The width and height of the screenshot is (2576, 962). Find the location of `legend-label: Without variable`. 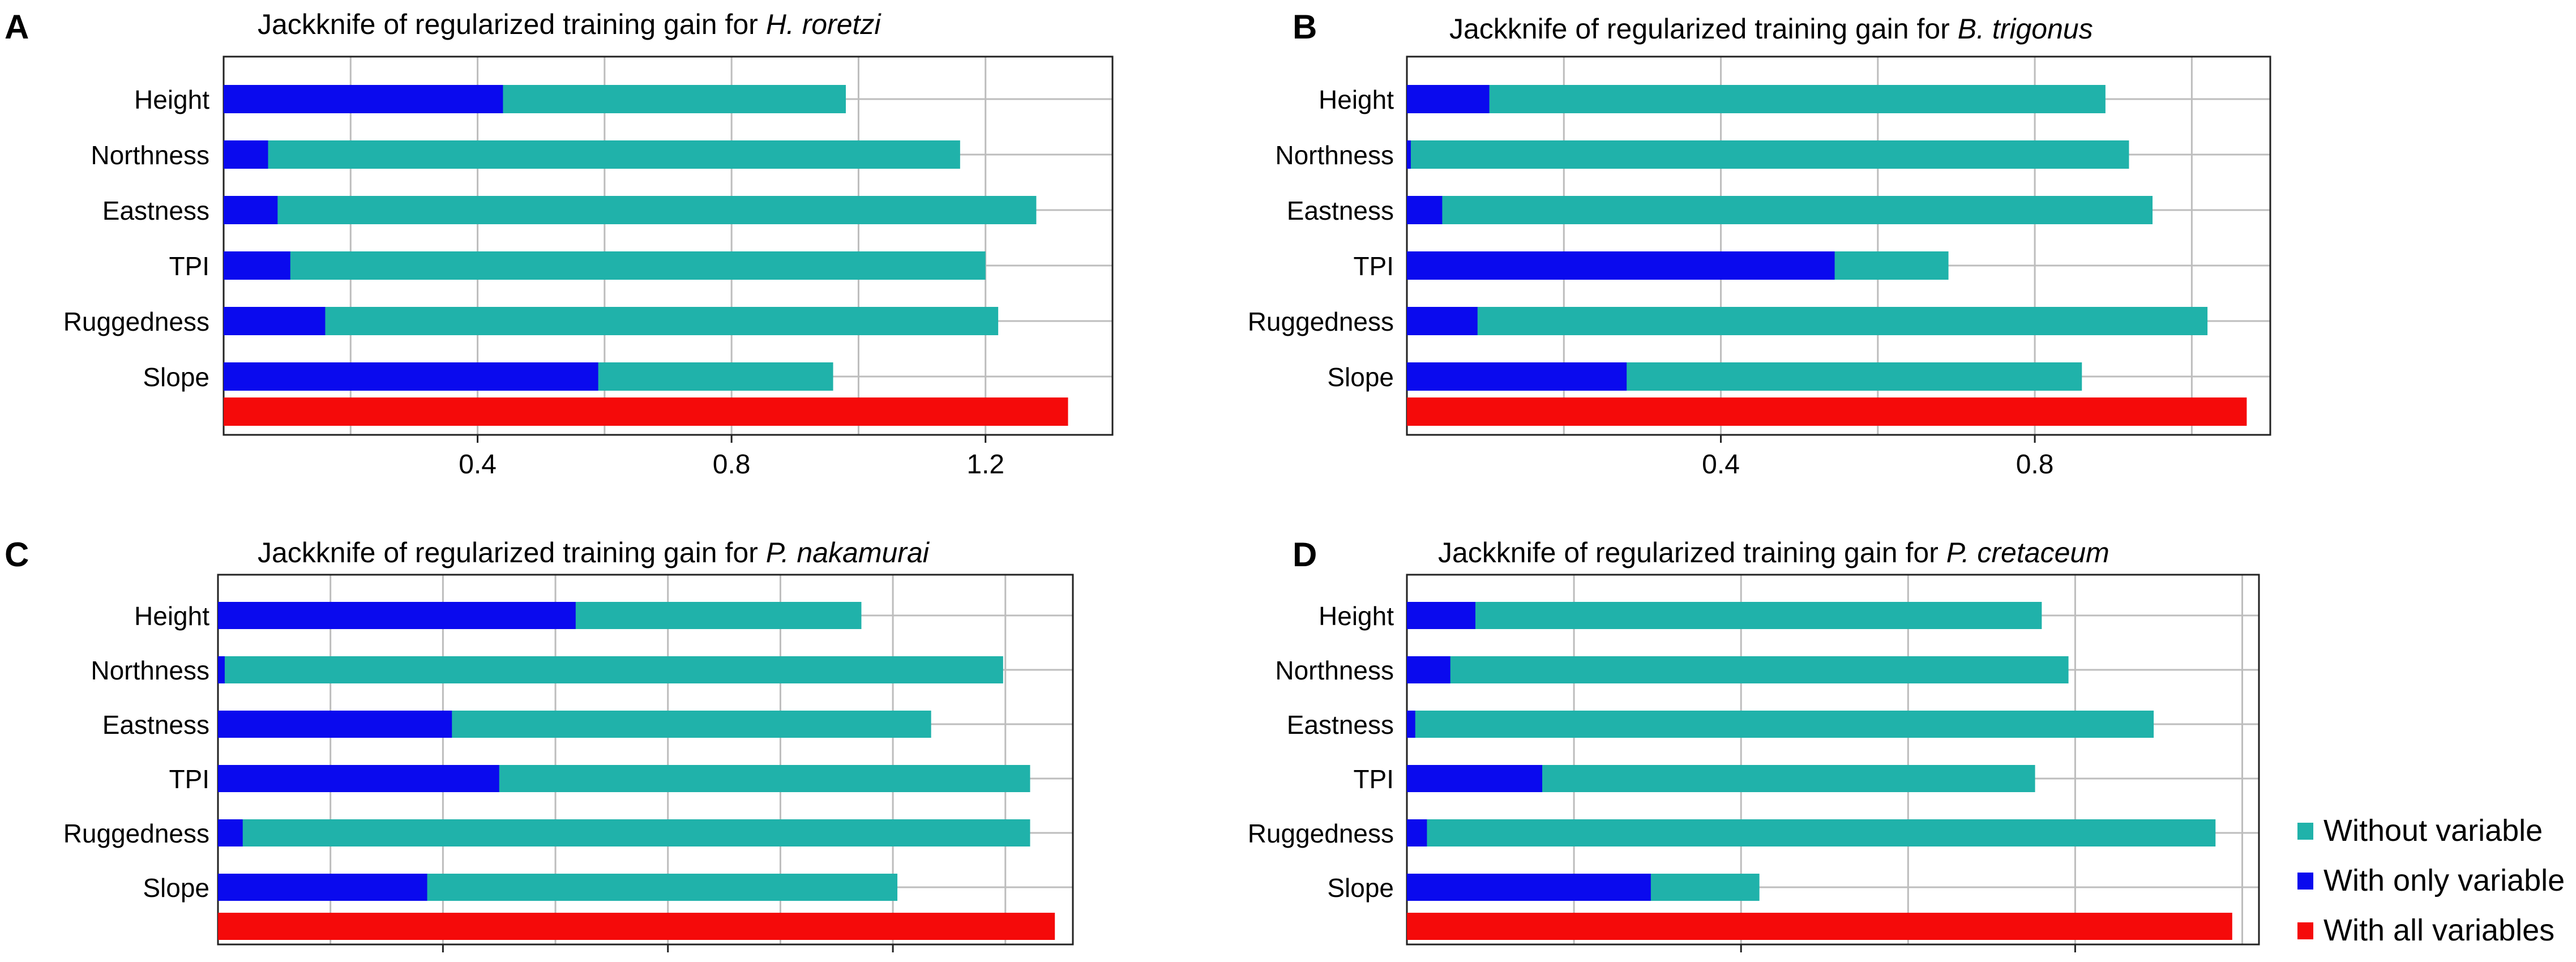

legend-label: Without variable is located at coordinates (2433, 831).